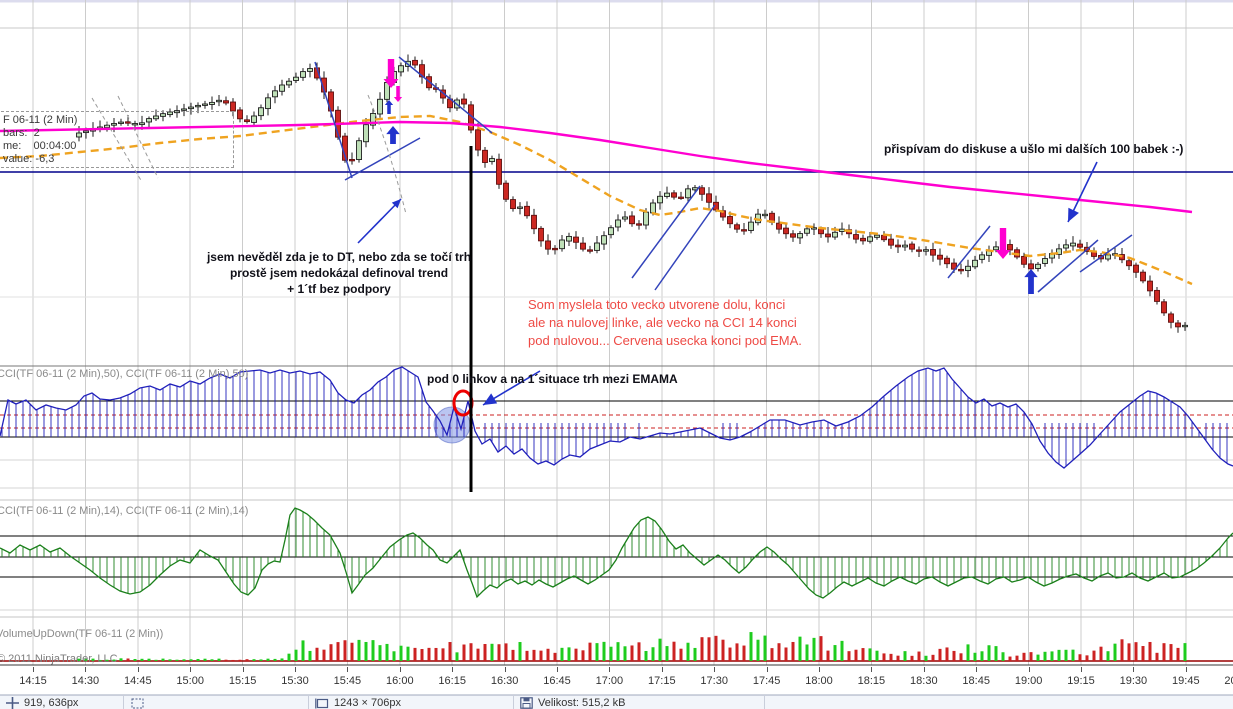  What do you see at coordinates (12, 703) in the screenshot?
I see `crosshair-icon` at bounding box center [12, 703].